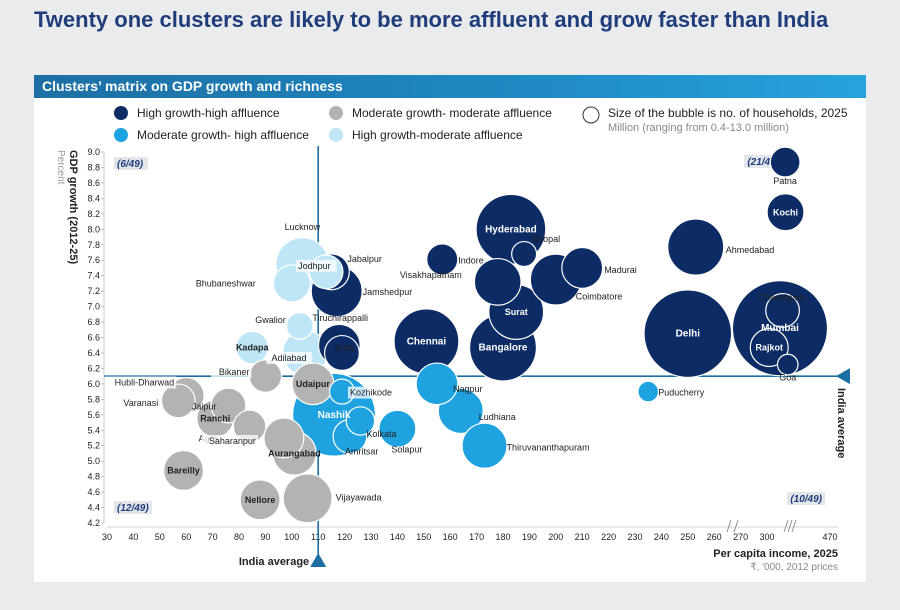  I want to click on bubble-bareilly, so click(184, 470).